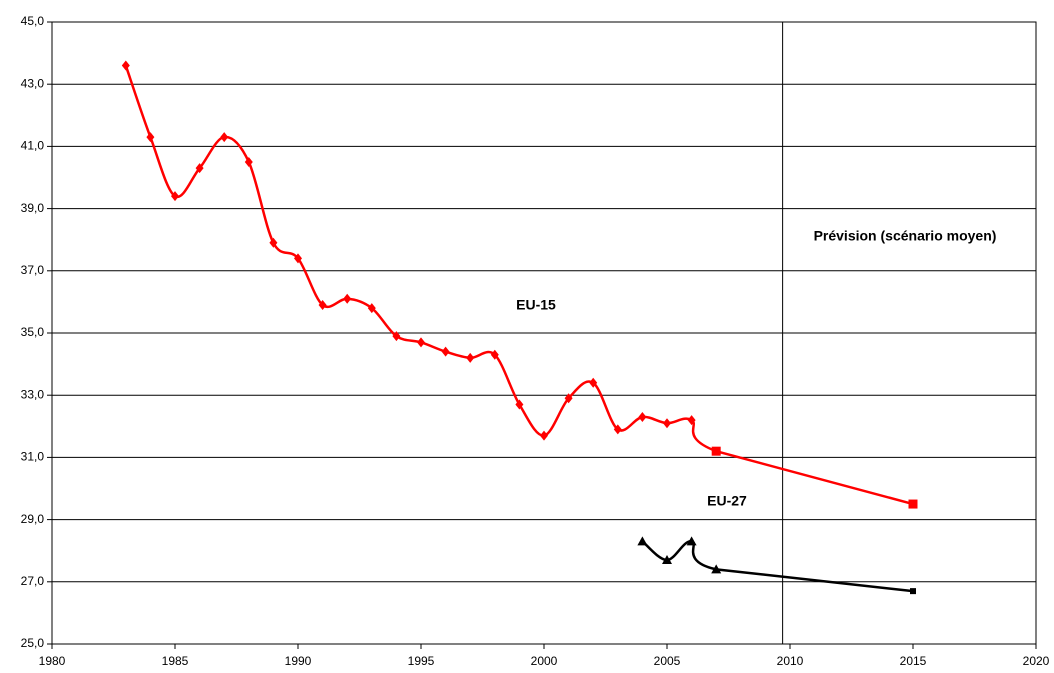 The width and height of the screenshot is (1054, 673). Describe the element at coordinates (33, 146) in the screenshot. I see `y-tick-label: 41,0` at that location.